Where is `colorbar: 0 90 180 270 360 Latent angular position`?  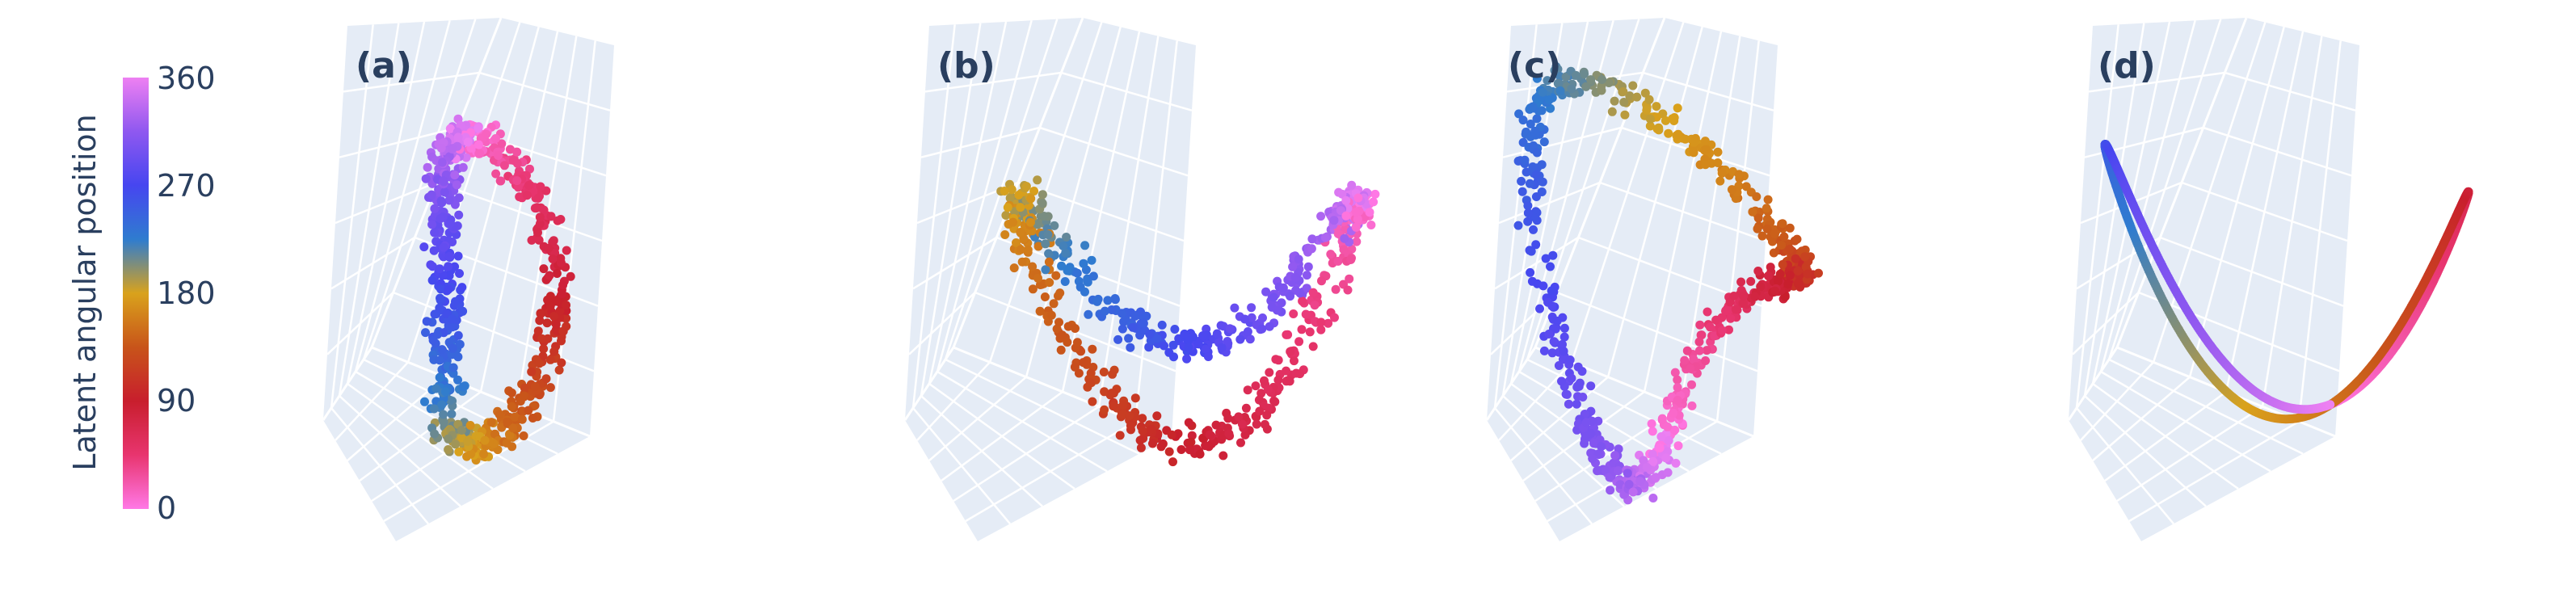 colorbar: 0 90 180 270 360 Latent angular position is located at coordinates (141, 293).